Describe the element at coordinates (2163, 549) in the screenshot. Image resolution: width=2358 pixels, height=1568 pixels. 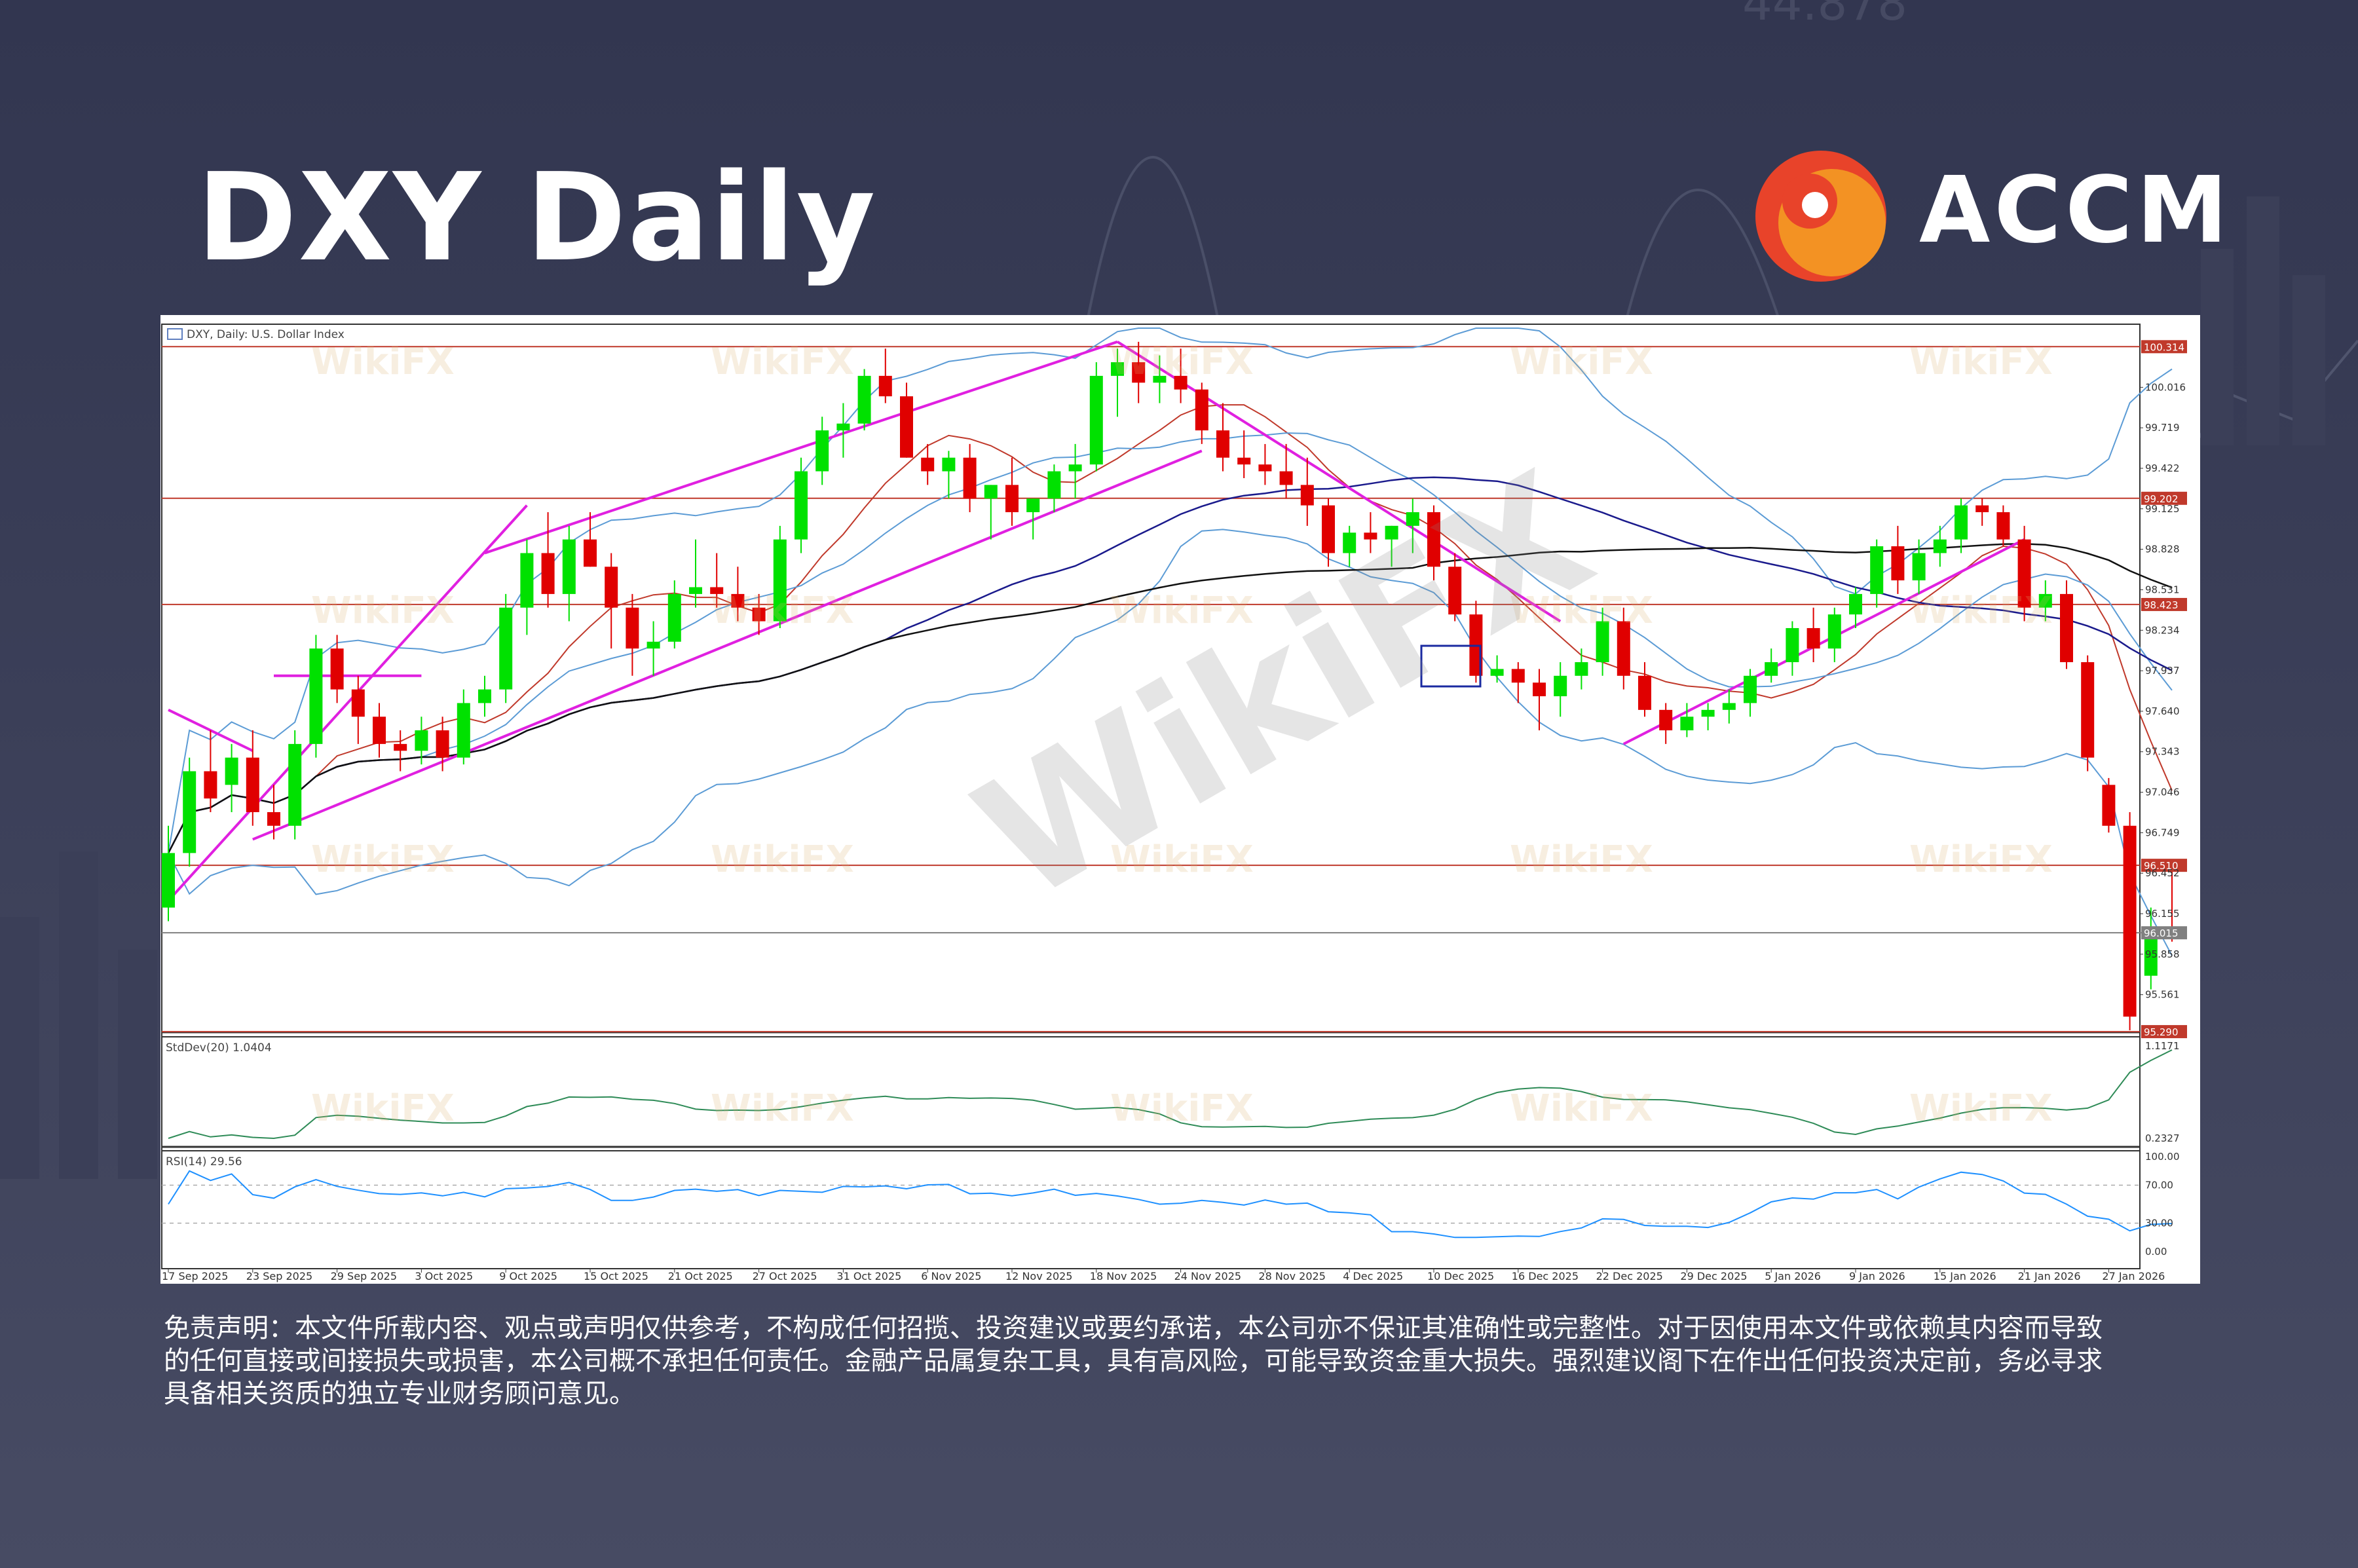
I see `price-tick-label: 98.828` at that location.